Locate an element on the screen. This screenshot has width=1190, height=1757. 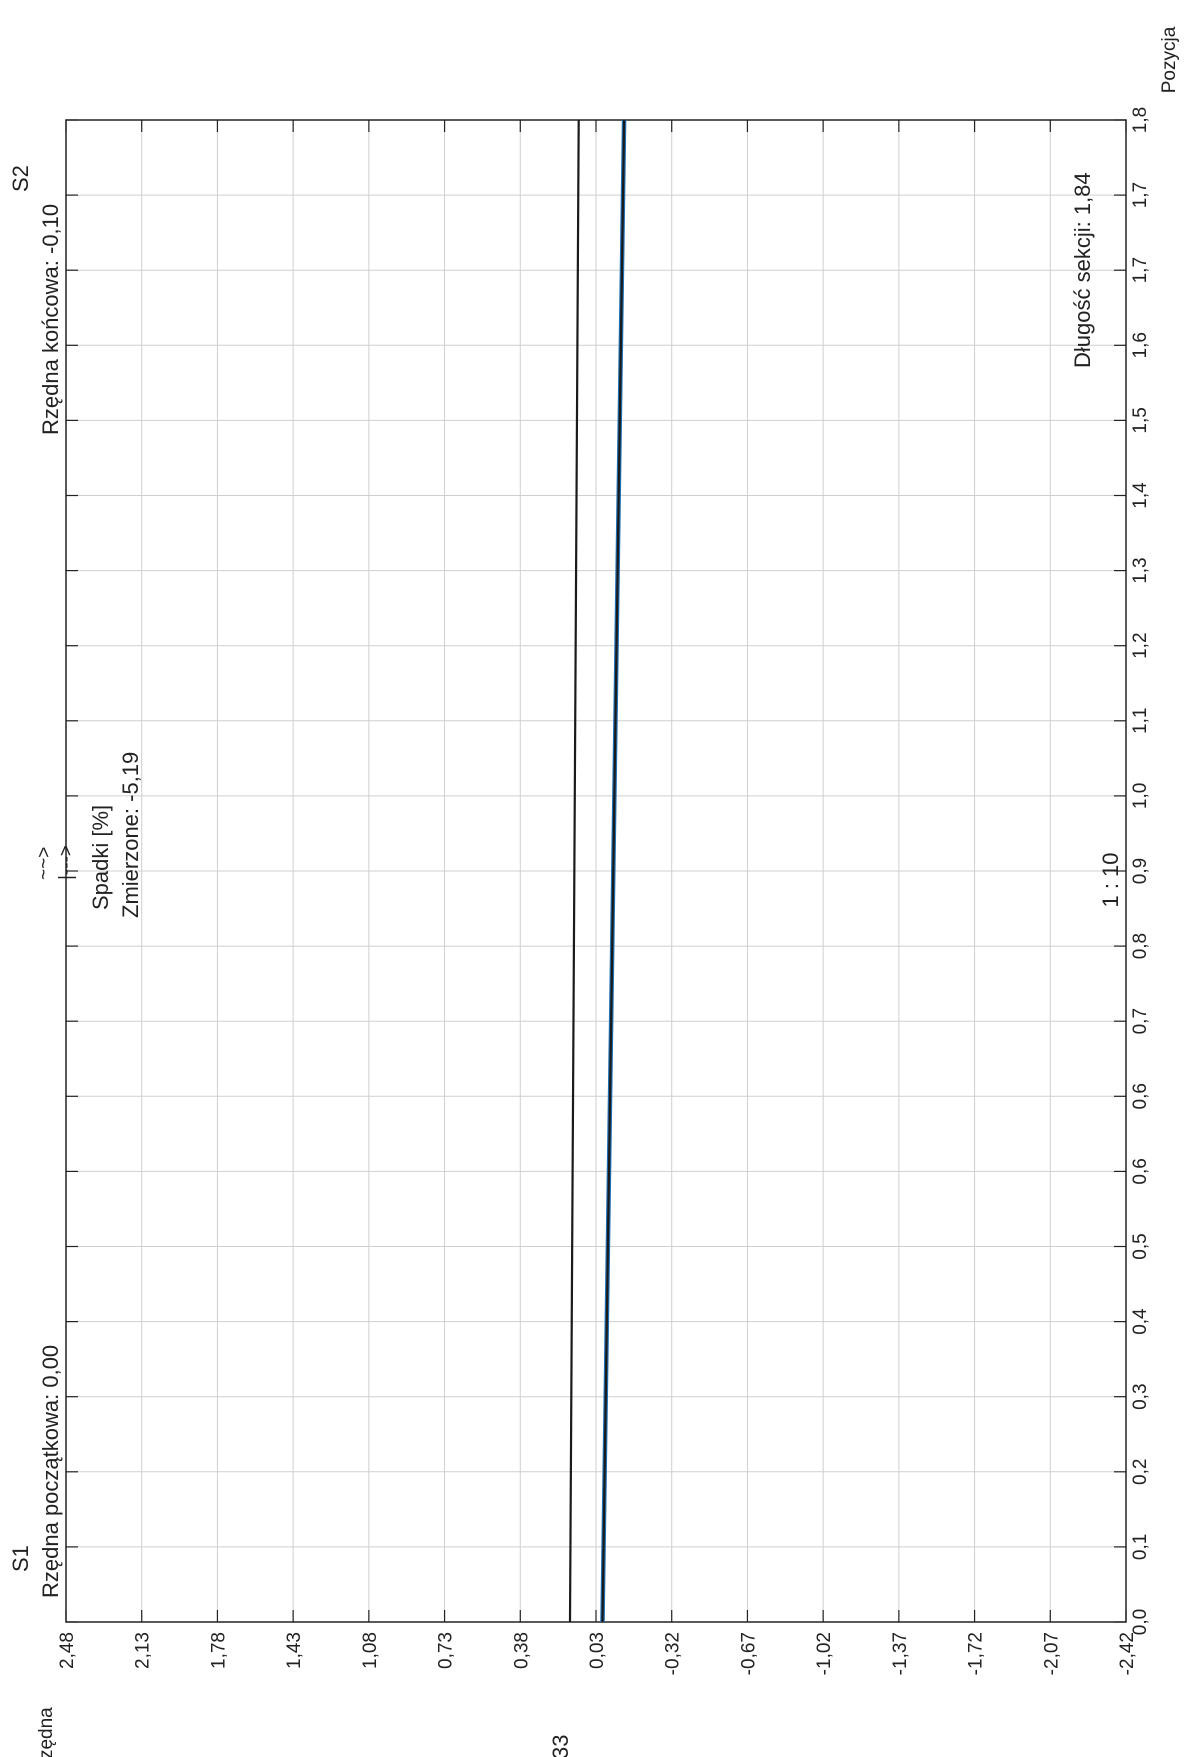
scale-y: 1 : 33 is located at coordinates (560, 1745).